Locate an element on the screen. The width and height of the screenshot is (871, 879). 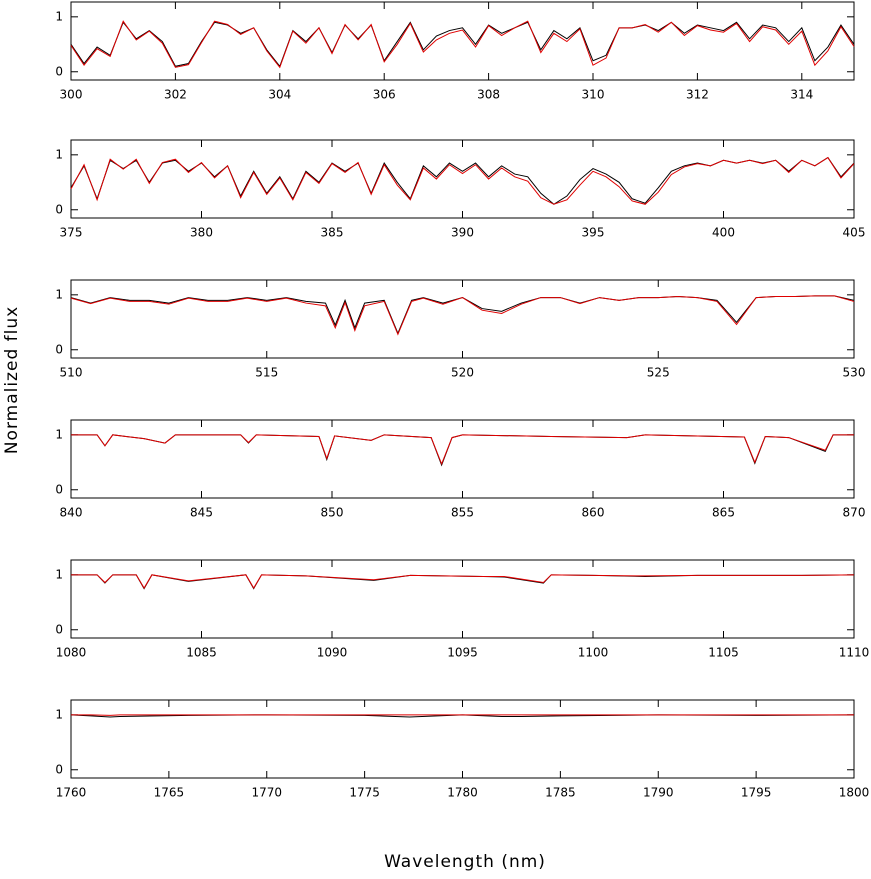
x-tick-label: 314 is located at coordinates (801, 95).